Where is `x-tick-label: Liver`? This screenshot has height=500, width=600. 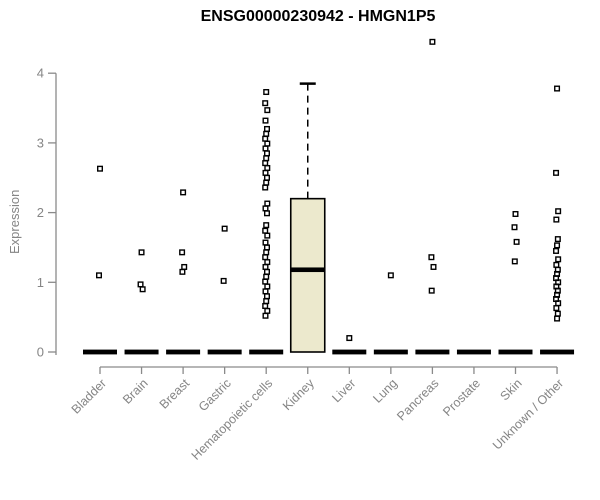 x-tick-label: Liver is located at coordinates (343, 390).